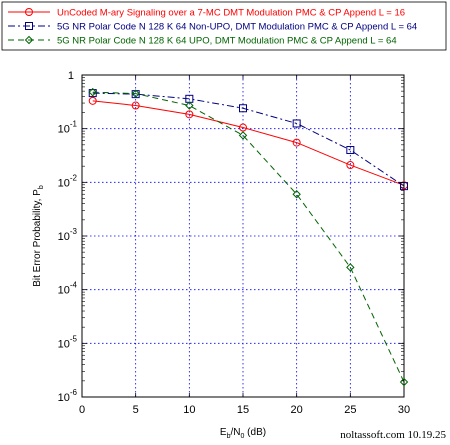  Describe the element at coordinates (243, 433) in the screenshot. I see `x-axis-label: Eb/N0 (dB)` at that location.